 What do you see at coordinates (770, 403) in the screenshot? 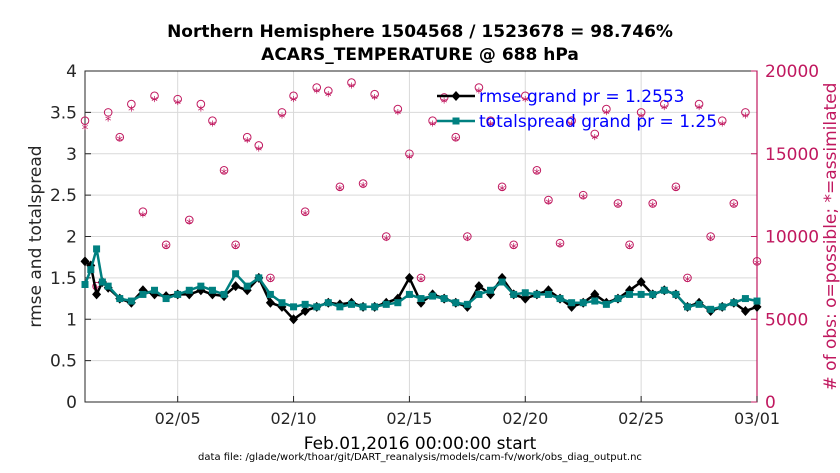
I see `y2-tick-label-0: 0` at bounding box center [770, 403].